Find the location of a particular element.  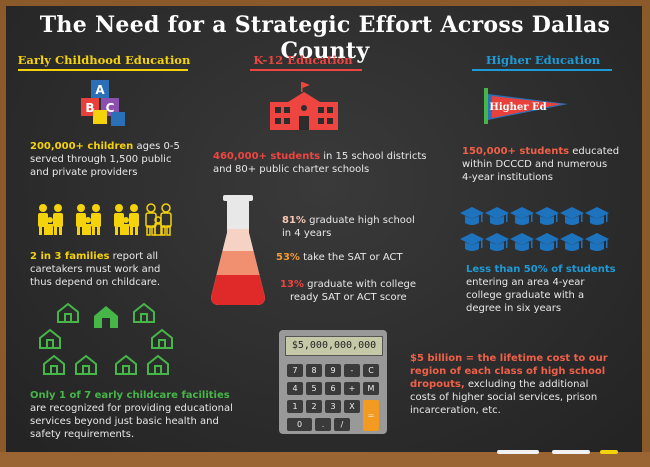

k12-flask-stat-graduate-text: graduate high school is located at coordinates (360, 220).